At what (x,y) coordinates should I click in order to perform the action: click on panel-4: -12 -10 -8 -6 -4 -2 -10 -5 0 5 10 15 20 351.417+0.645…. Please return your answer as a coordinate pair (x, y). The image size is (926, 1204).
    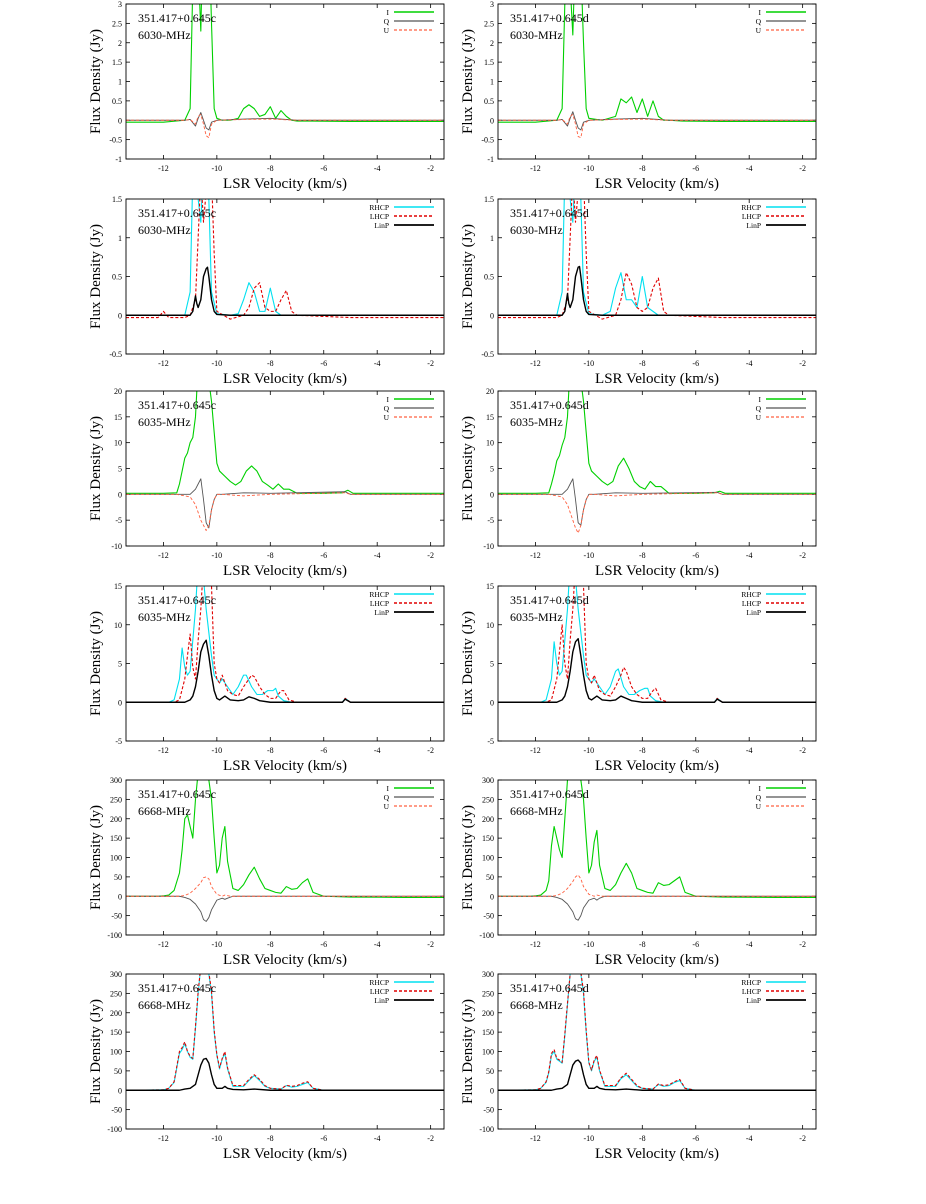
    Looking at the image, I should click on (266, 483).